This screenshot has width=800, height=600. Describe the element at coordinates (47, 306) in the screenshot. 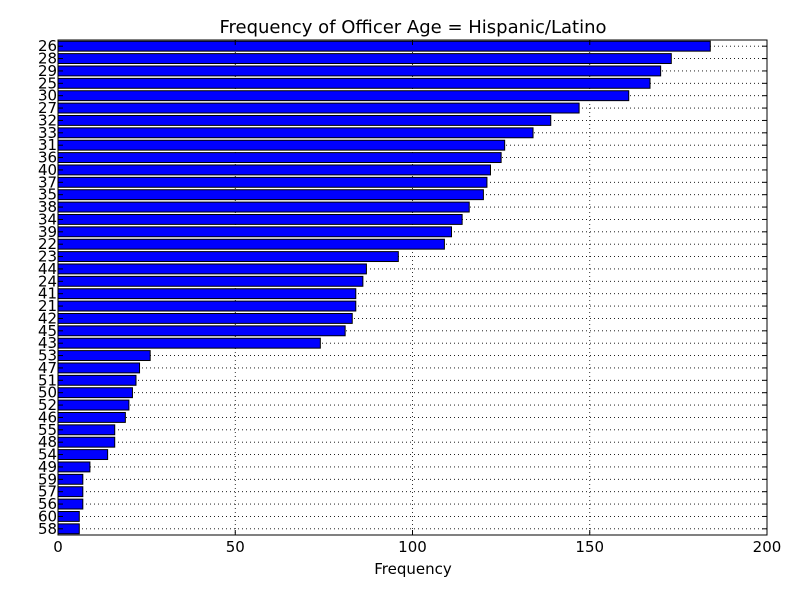

I see `y-tick-label: 21` at that location.